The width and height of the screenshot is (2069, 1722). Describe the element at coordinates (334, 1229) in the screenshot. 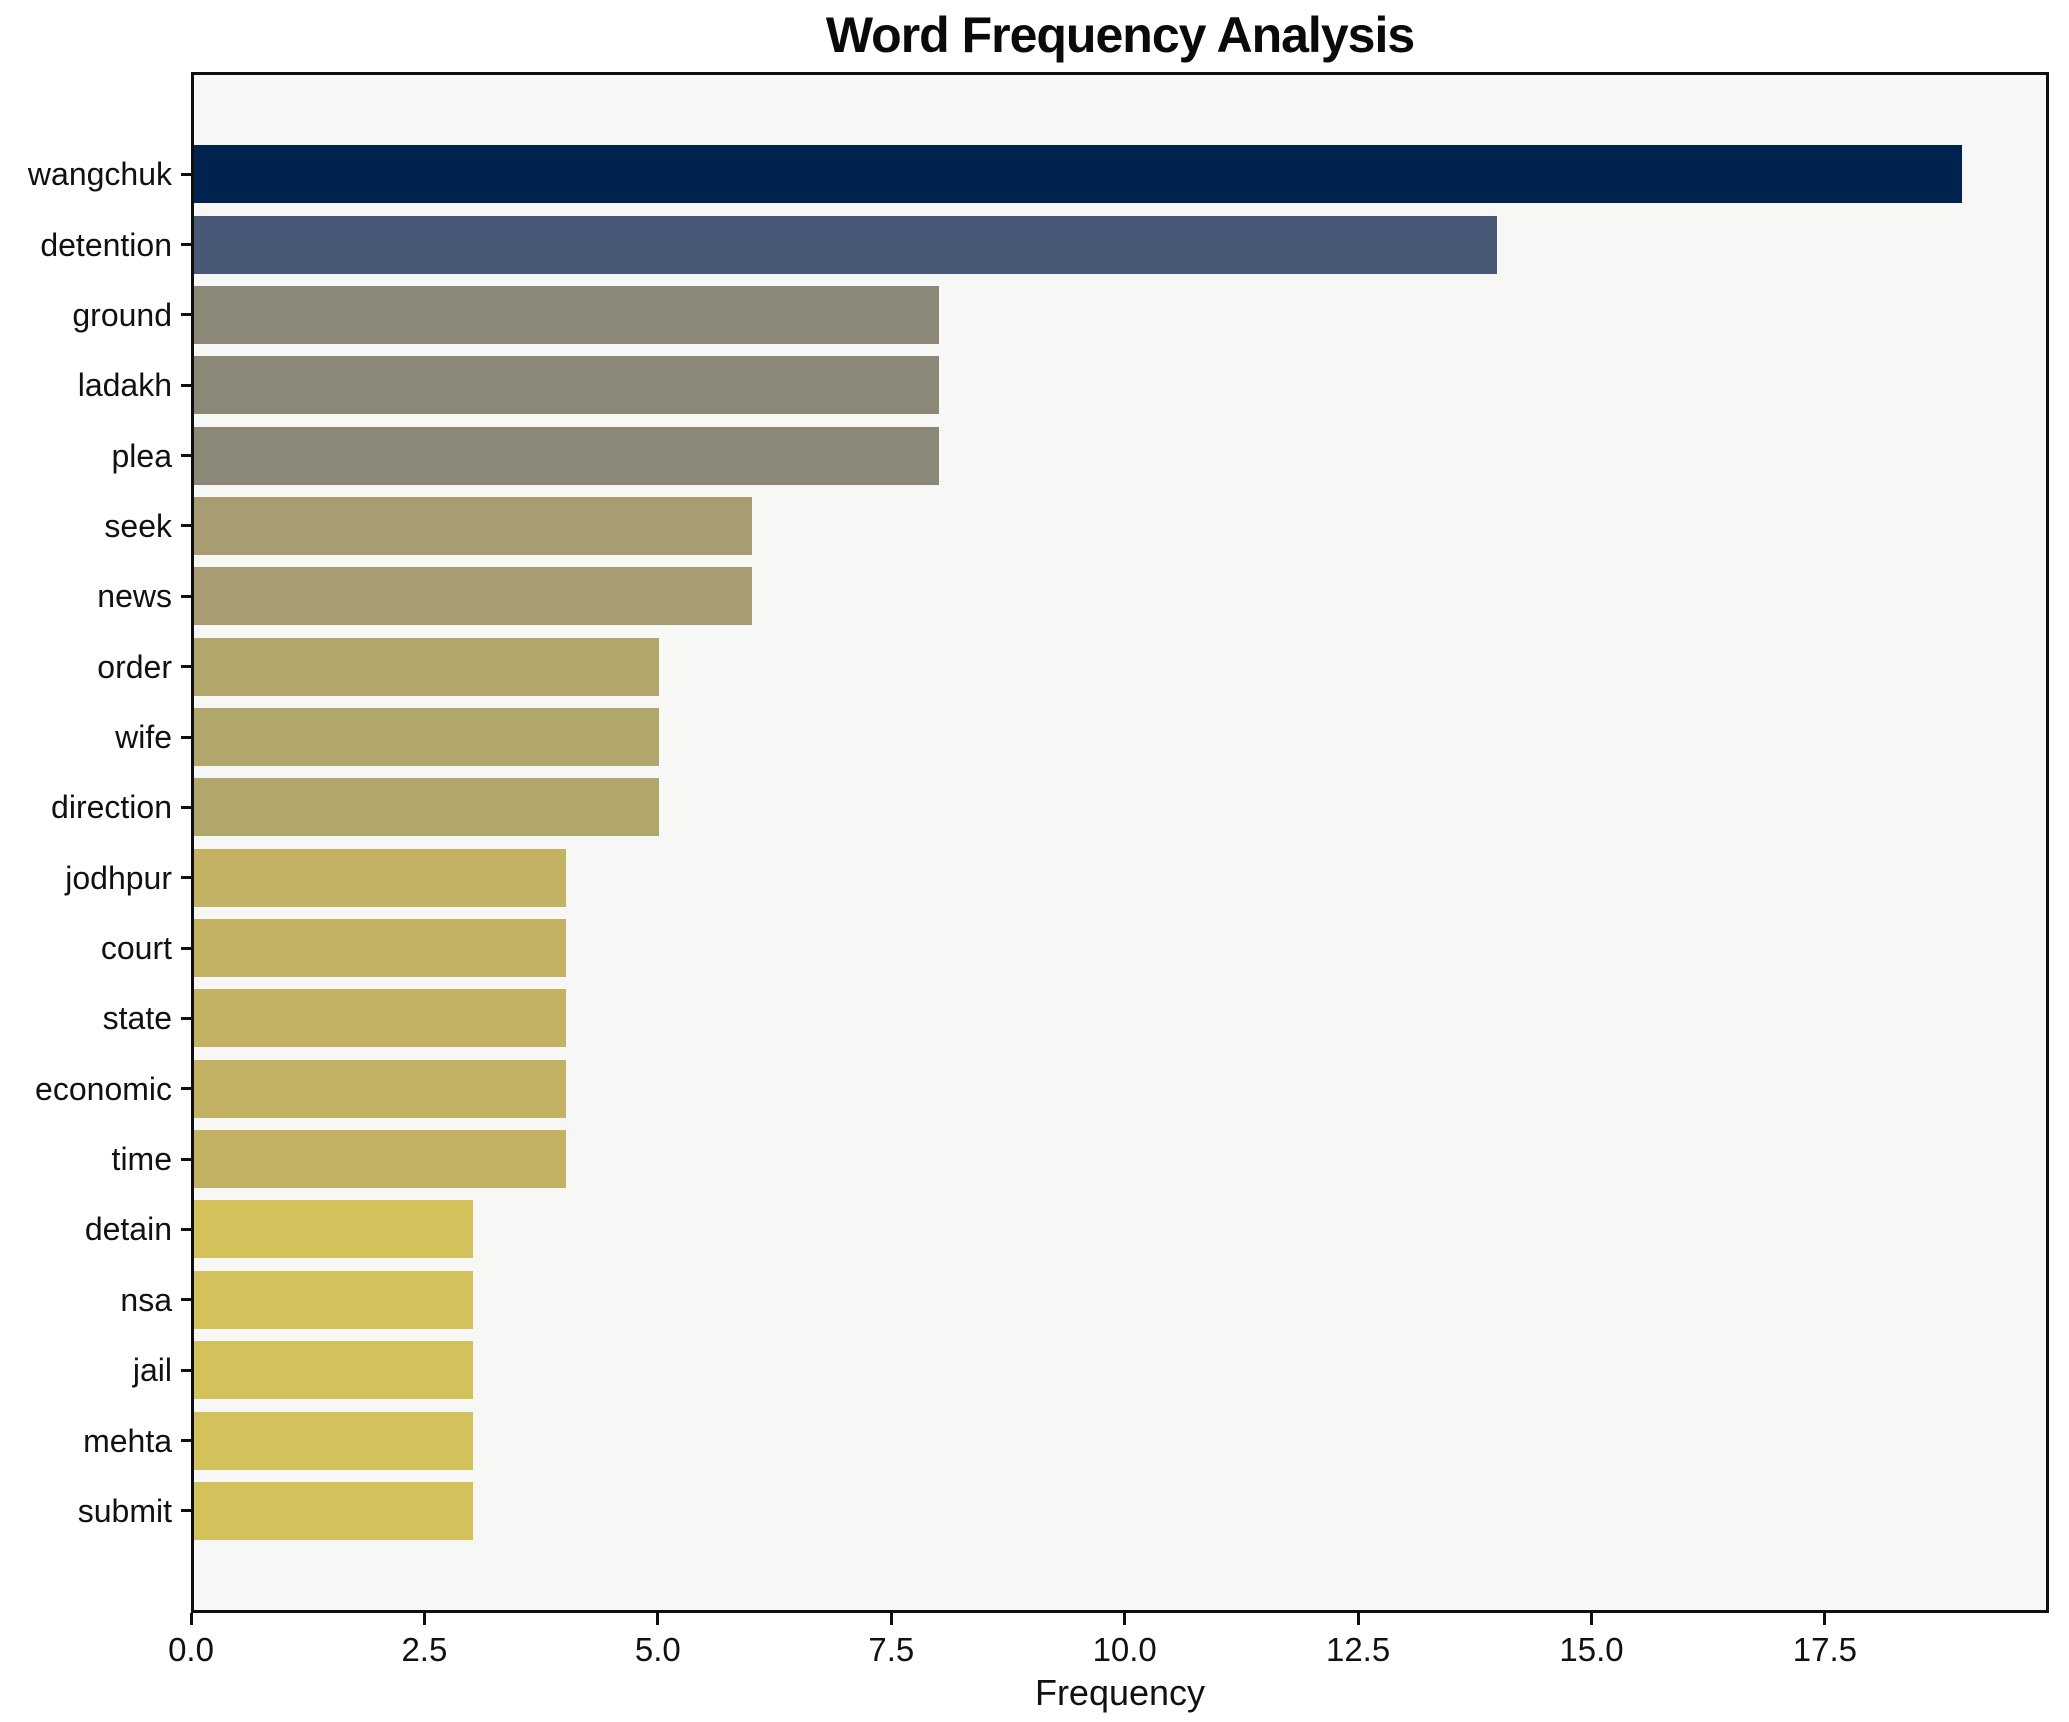

I see `bar-detain` at that location.